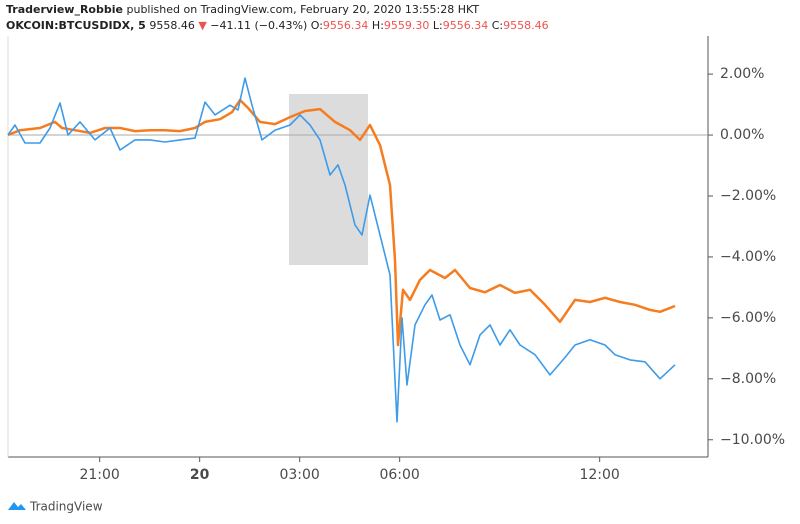 Image resolution: width=800 pixels, height=524 pixels. What do you see at coordinates (438, 25) in the screenshot?
I see `l-label: L:` at bounding box center [438, 25].